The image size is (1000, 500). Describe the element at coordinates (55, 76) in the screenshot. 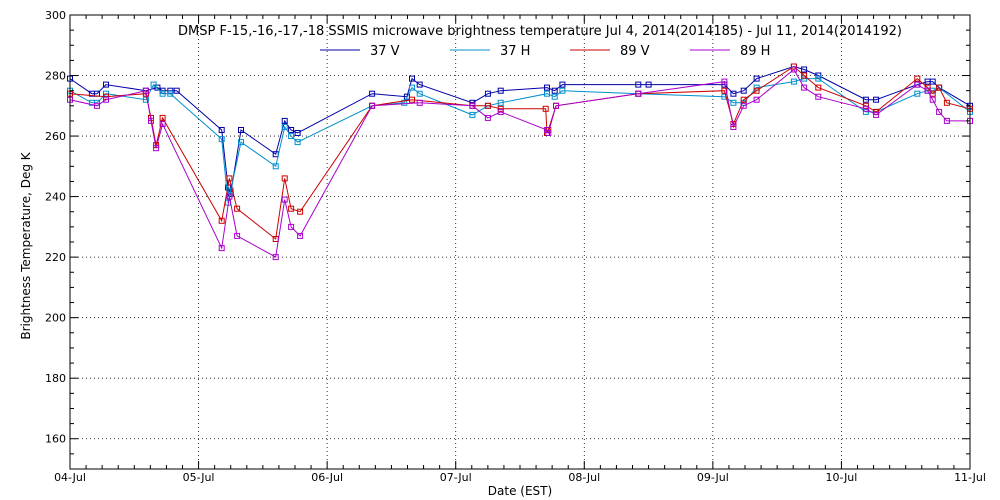

I see `y-tick-label: 280` at that location.